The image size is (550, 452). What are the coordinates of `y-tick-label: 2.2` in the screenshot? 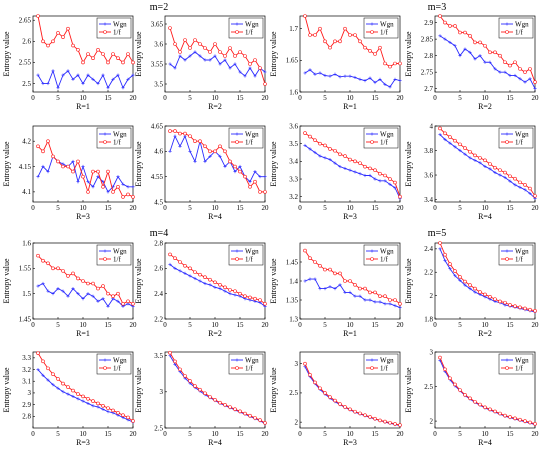 It's located at (158, 319).